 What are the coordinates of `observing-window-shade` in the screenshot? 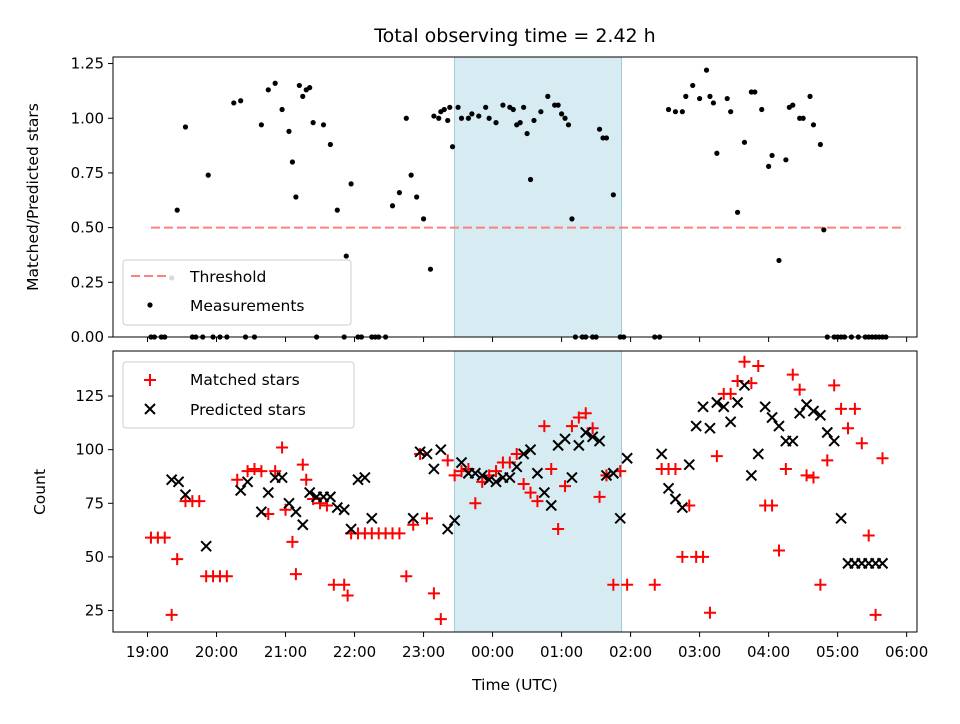 It's located at (538, 197).